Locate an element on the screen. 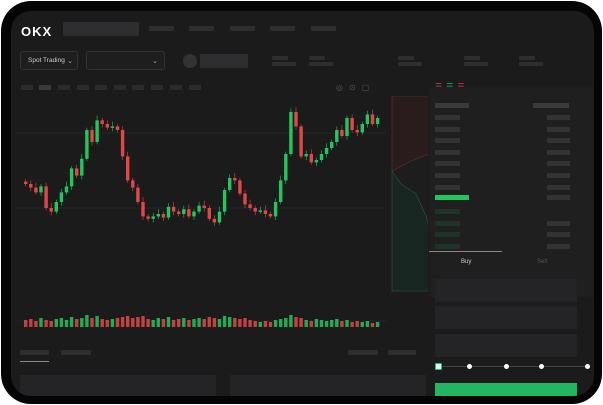  price-input is located at coordinates (506, 290).